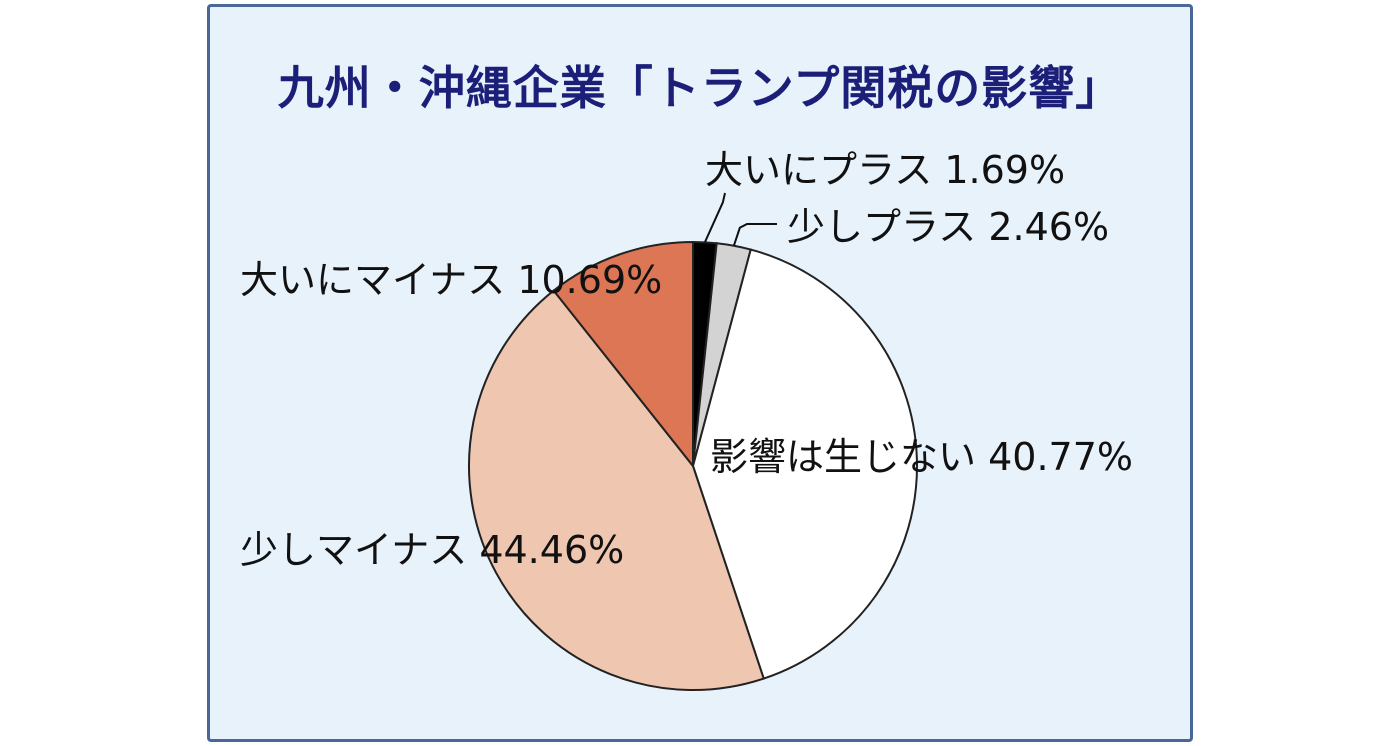 Image resolution: width=1400 pixels, height=746 pixels. Describe the element at coordinates (740, 219) in the screenshot. I see `leader-lines` at that location.